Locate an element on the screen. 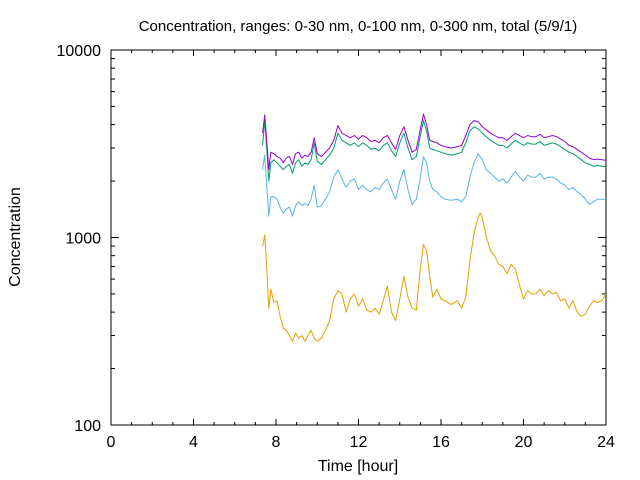 Image resolution: width=640 pixels, height=480 pixels. x-tick-label: 4 is located at coordinates (193, 442).